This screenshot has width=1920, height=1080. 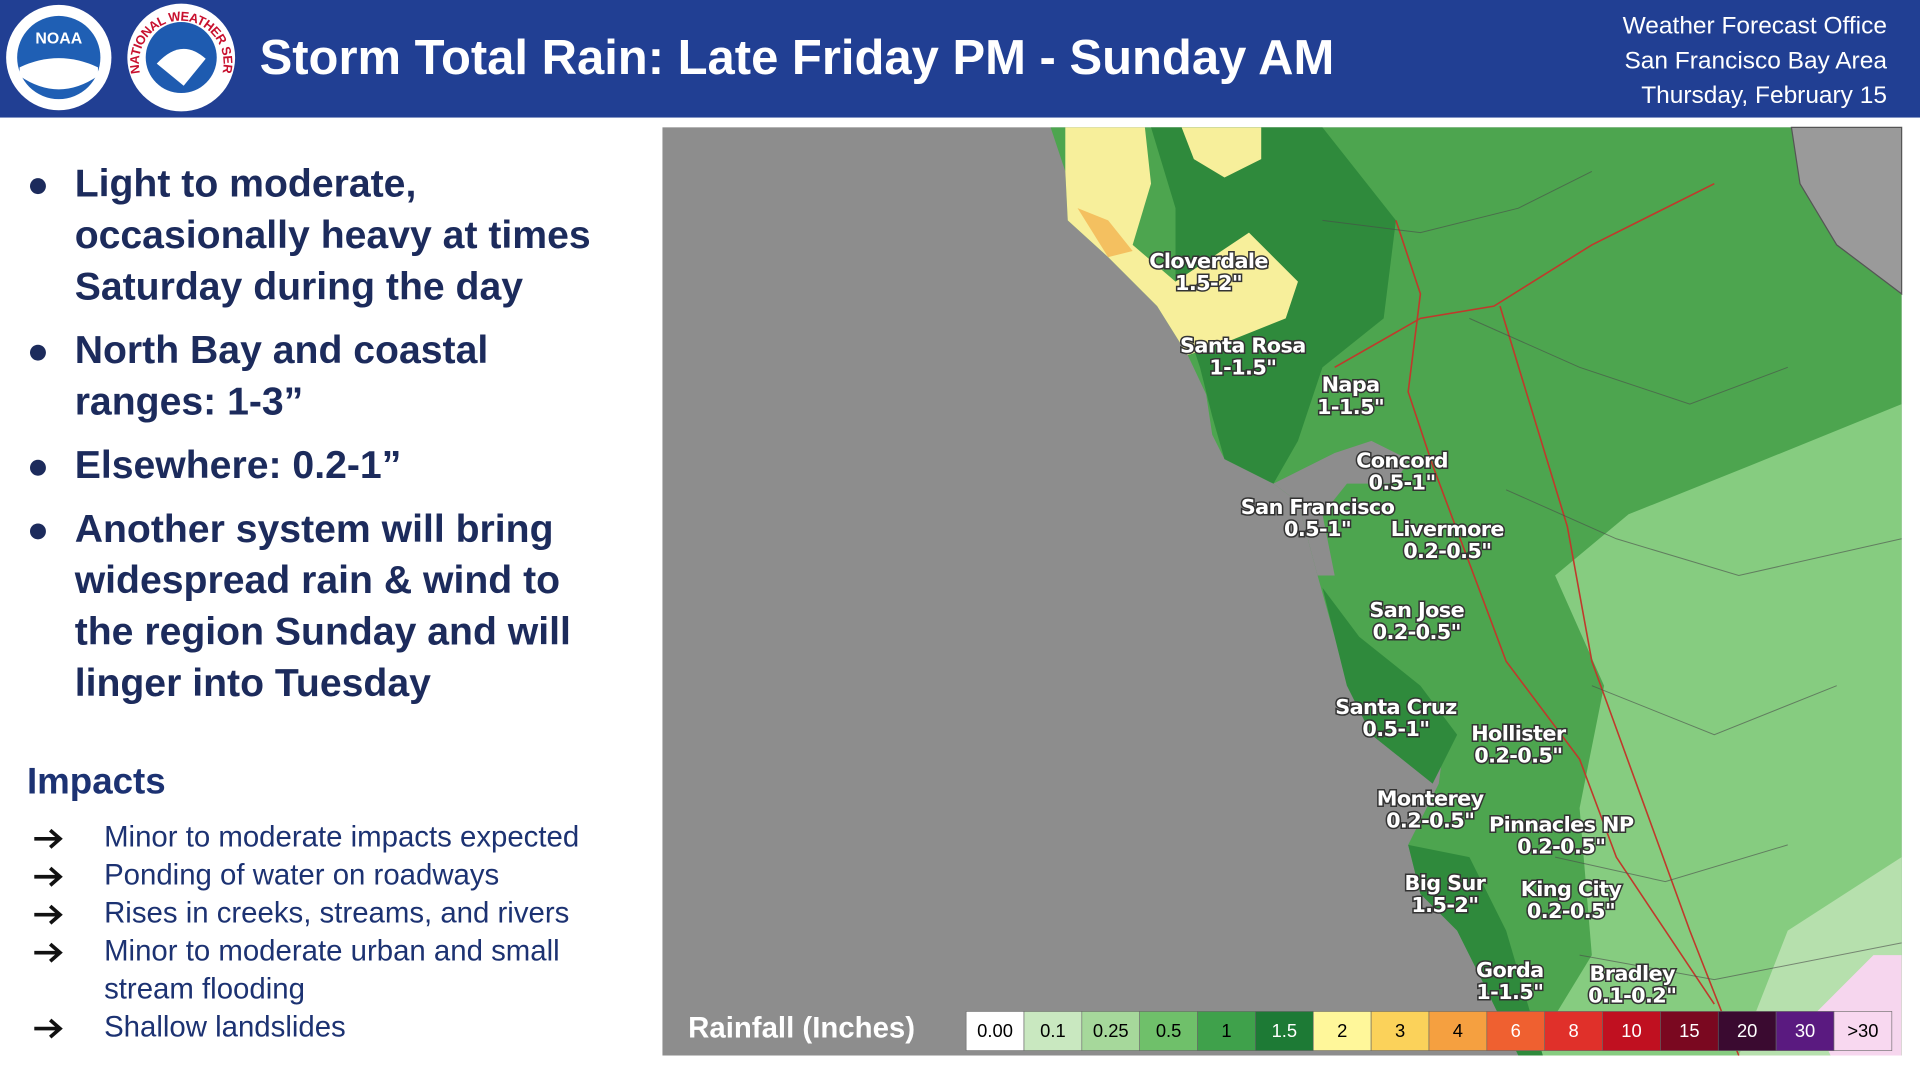 I want to click on city-name: Livermore, so click(x=1448, y=529).